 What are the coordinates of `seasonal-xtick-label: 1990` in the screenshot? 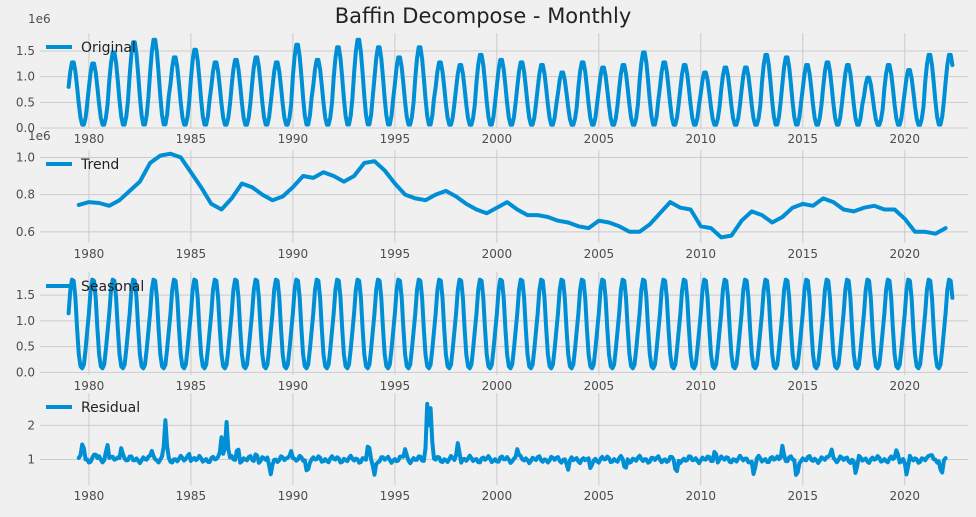 It's located at (293, 386).